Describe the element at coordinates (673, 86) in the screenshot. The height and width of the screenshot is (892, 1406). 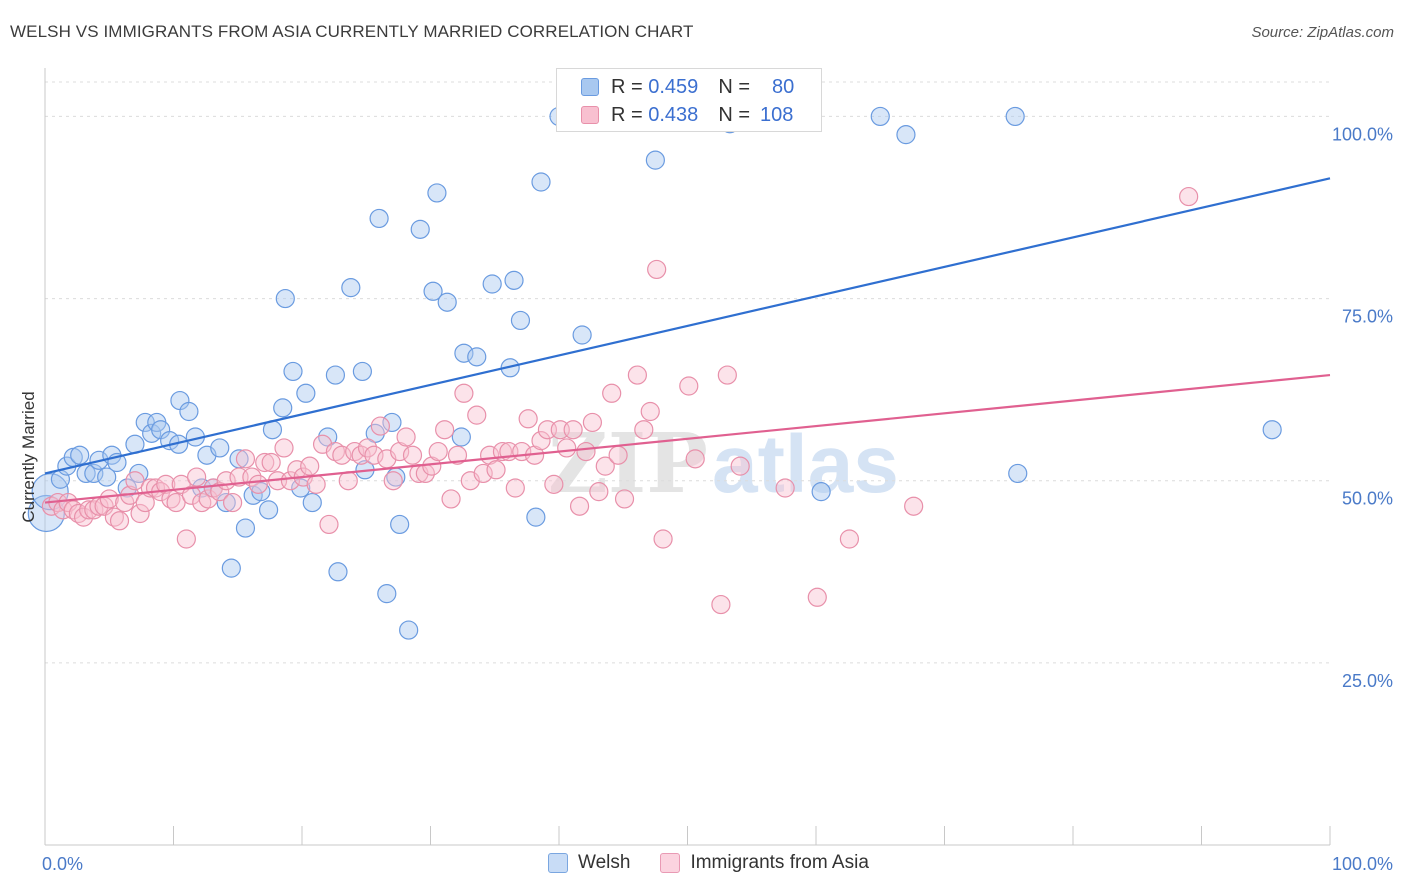
I see `r-value: 0.459` at that location.